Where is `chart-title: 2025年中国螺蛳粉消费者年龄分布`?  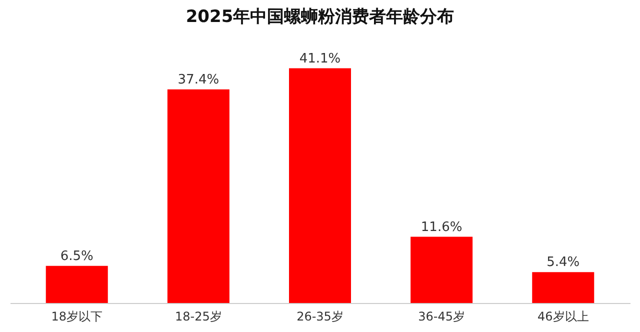
chart-title: 2025年中国螺蛳粉消费者年龄分布 is located at coordinates (320, 17).